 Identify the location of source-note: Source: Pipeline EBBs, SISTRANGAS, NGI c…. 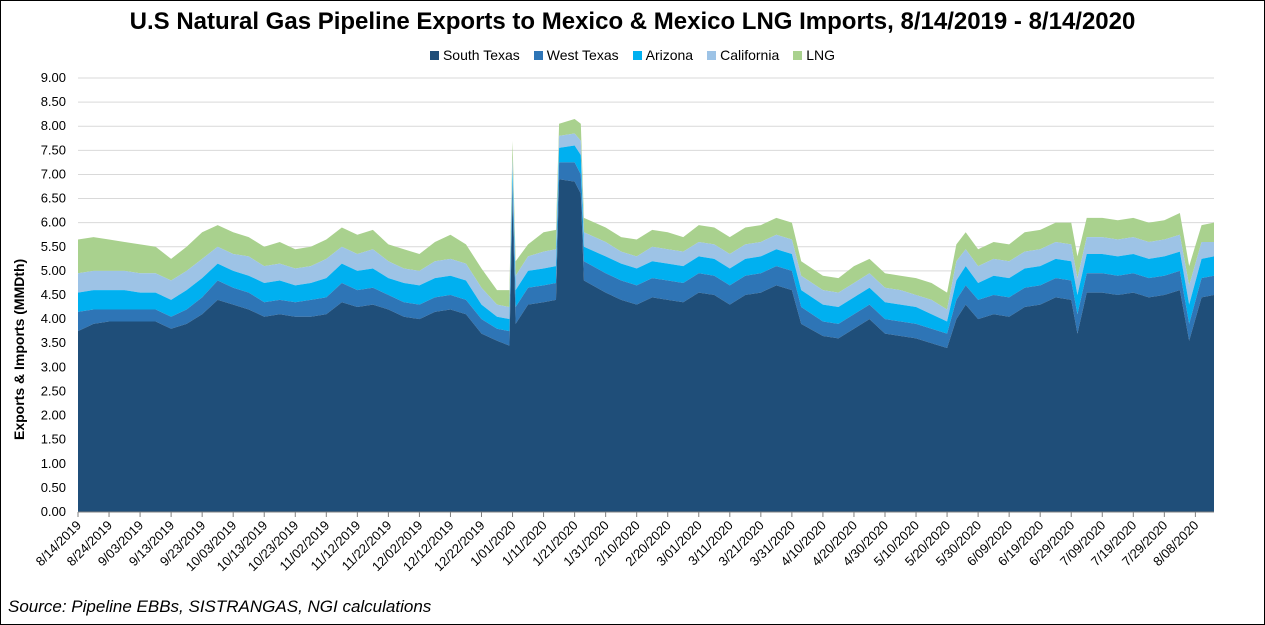
(220, 606).